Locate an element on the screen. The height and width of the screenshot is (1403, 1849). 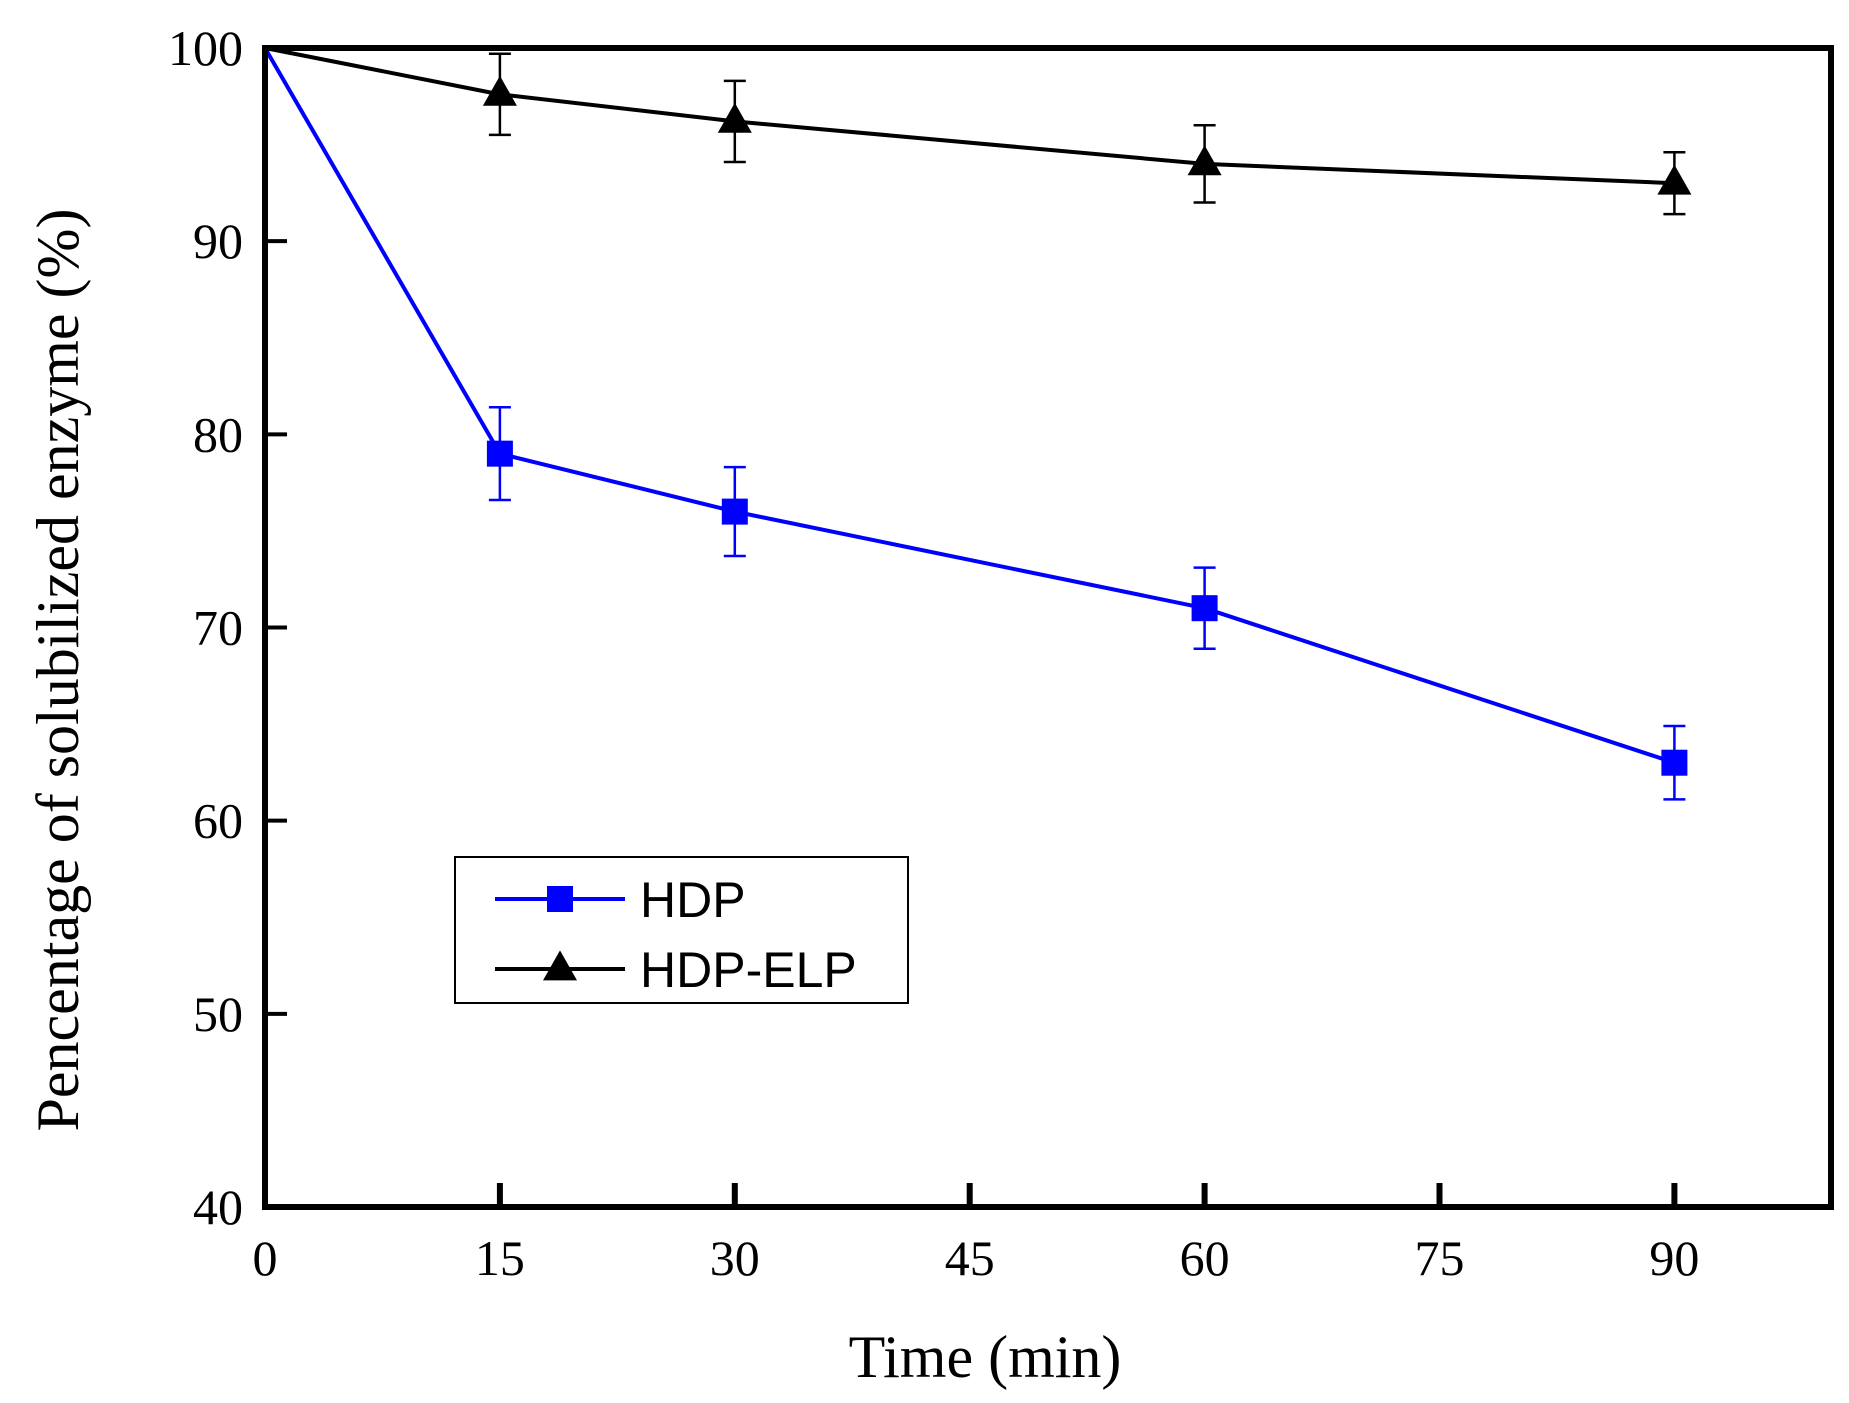
y-tick-label: 70 is located at coordinates (218, 628).